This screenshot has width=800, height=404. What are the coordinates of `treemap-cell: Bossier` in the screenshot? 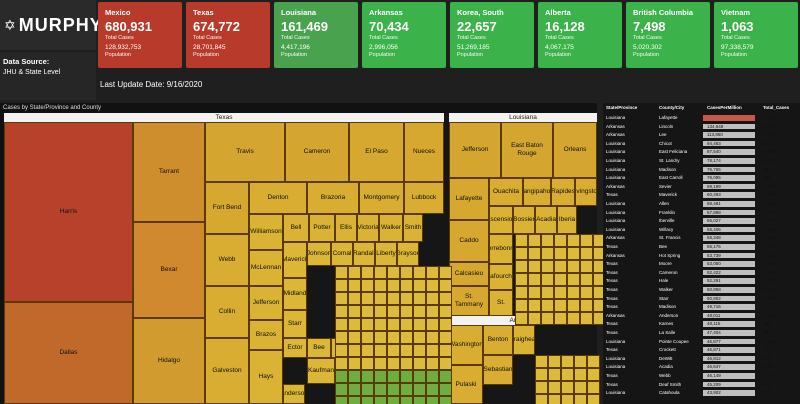 It's located at (524, 220).